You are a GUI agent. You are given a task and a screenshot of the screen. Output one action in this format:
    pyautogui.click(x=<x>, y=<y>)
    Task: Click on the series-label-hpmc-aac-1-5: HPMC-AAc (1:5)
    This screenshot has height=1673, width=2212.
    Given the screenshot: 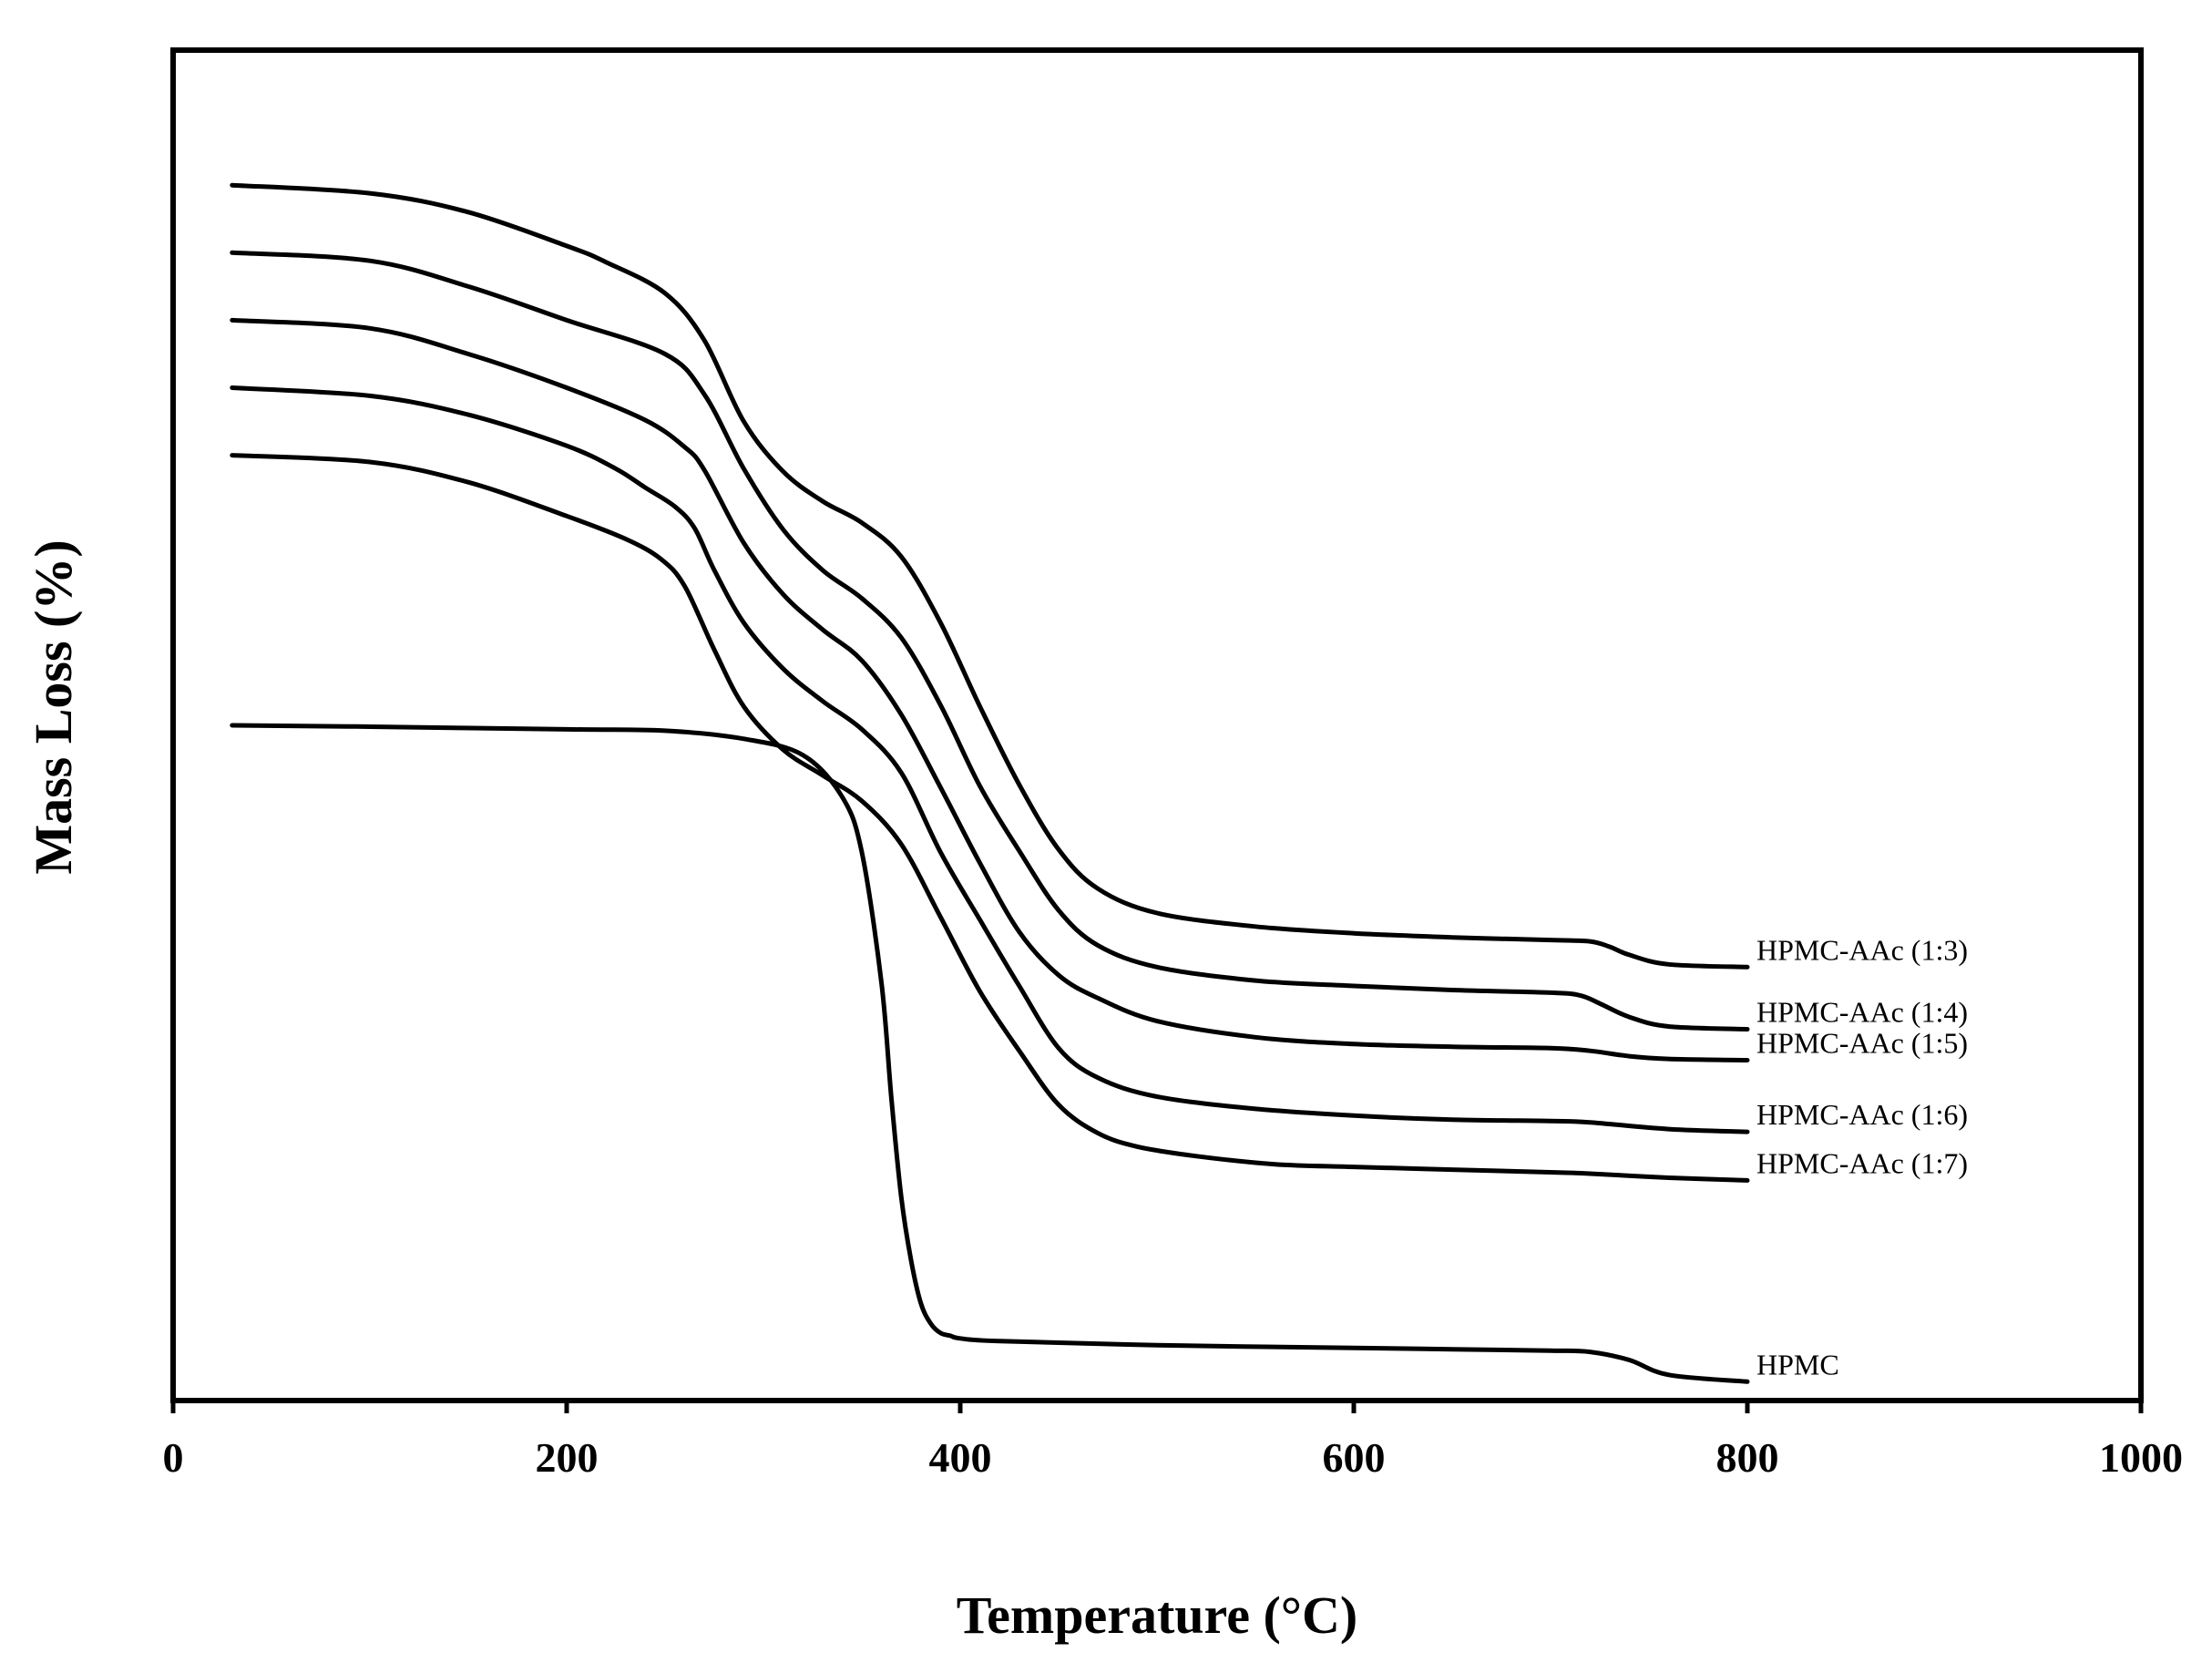 What is the action you would take?
    pyautogui.click(x=1862, y=1043)
    